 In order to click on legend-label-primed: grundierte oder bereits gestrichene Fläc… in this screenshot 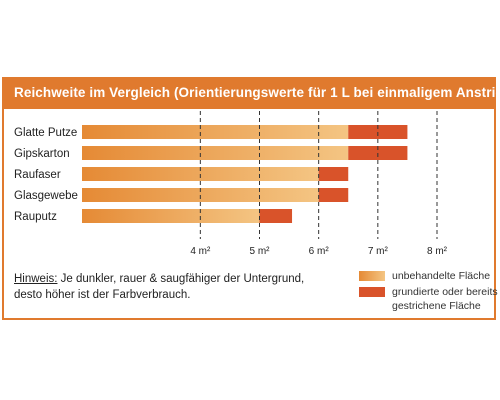, I will do `click(446, 299)`.